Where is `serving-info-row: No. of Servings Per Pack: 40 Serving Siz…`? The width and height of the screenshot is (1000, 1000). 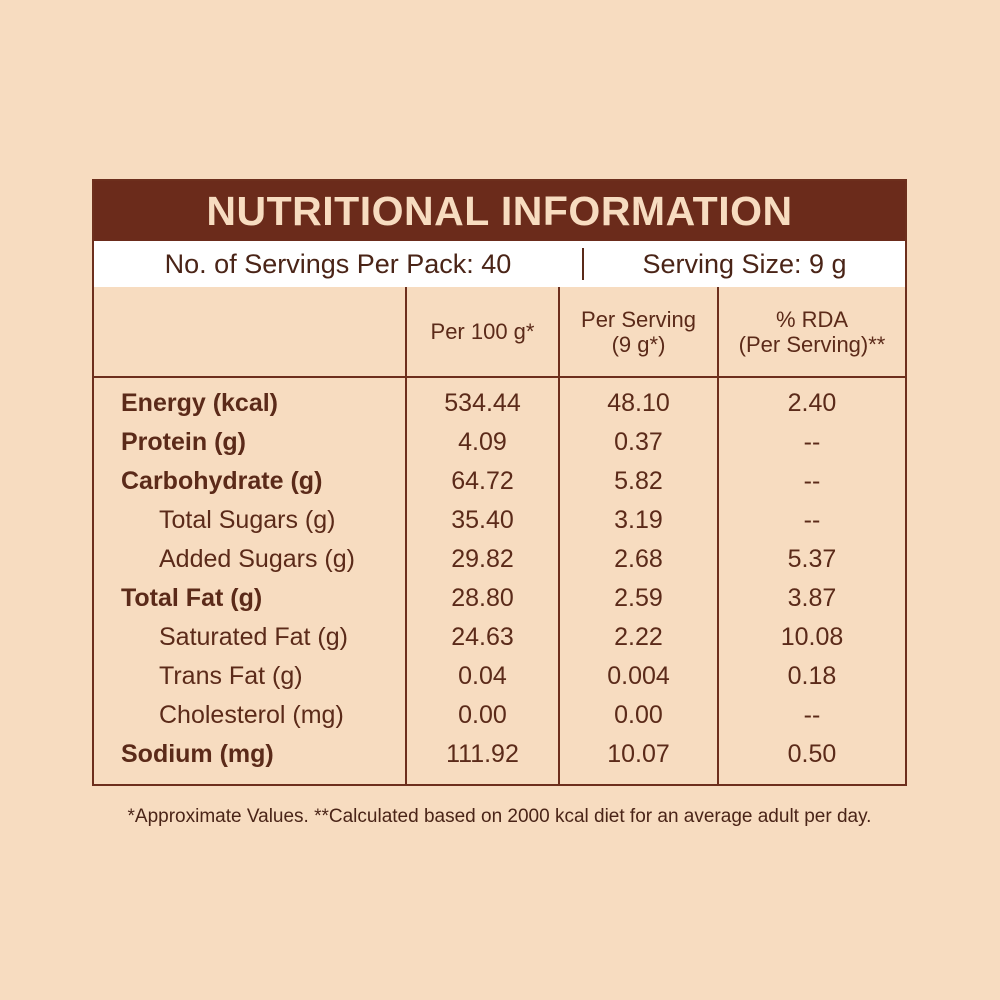 serving-info-row: No. of Servings Per Pack: 40 Serving Siz… is located at coordinates (499, 264).